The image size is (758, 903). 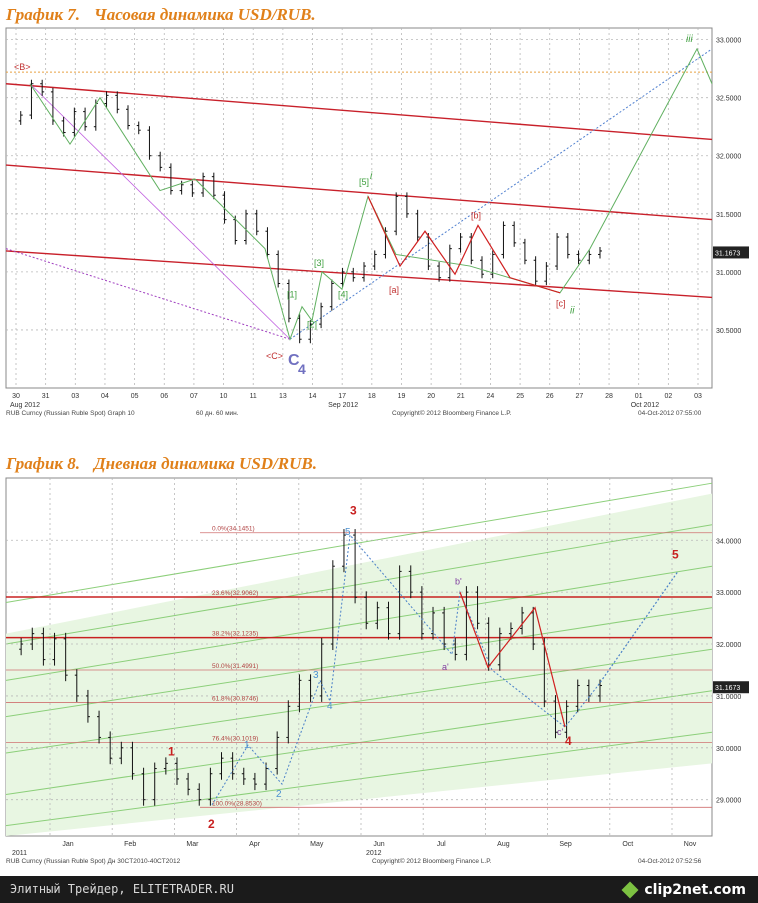 I want to click on chart2-fib-label: 0.0%(34.1451), so click(x=233, y=529).